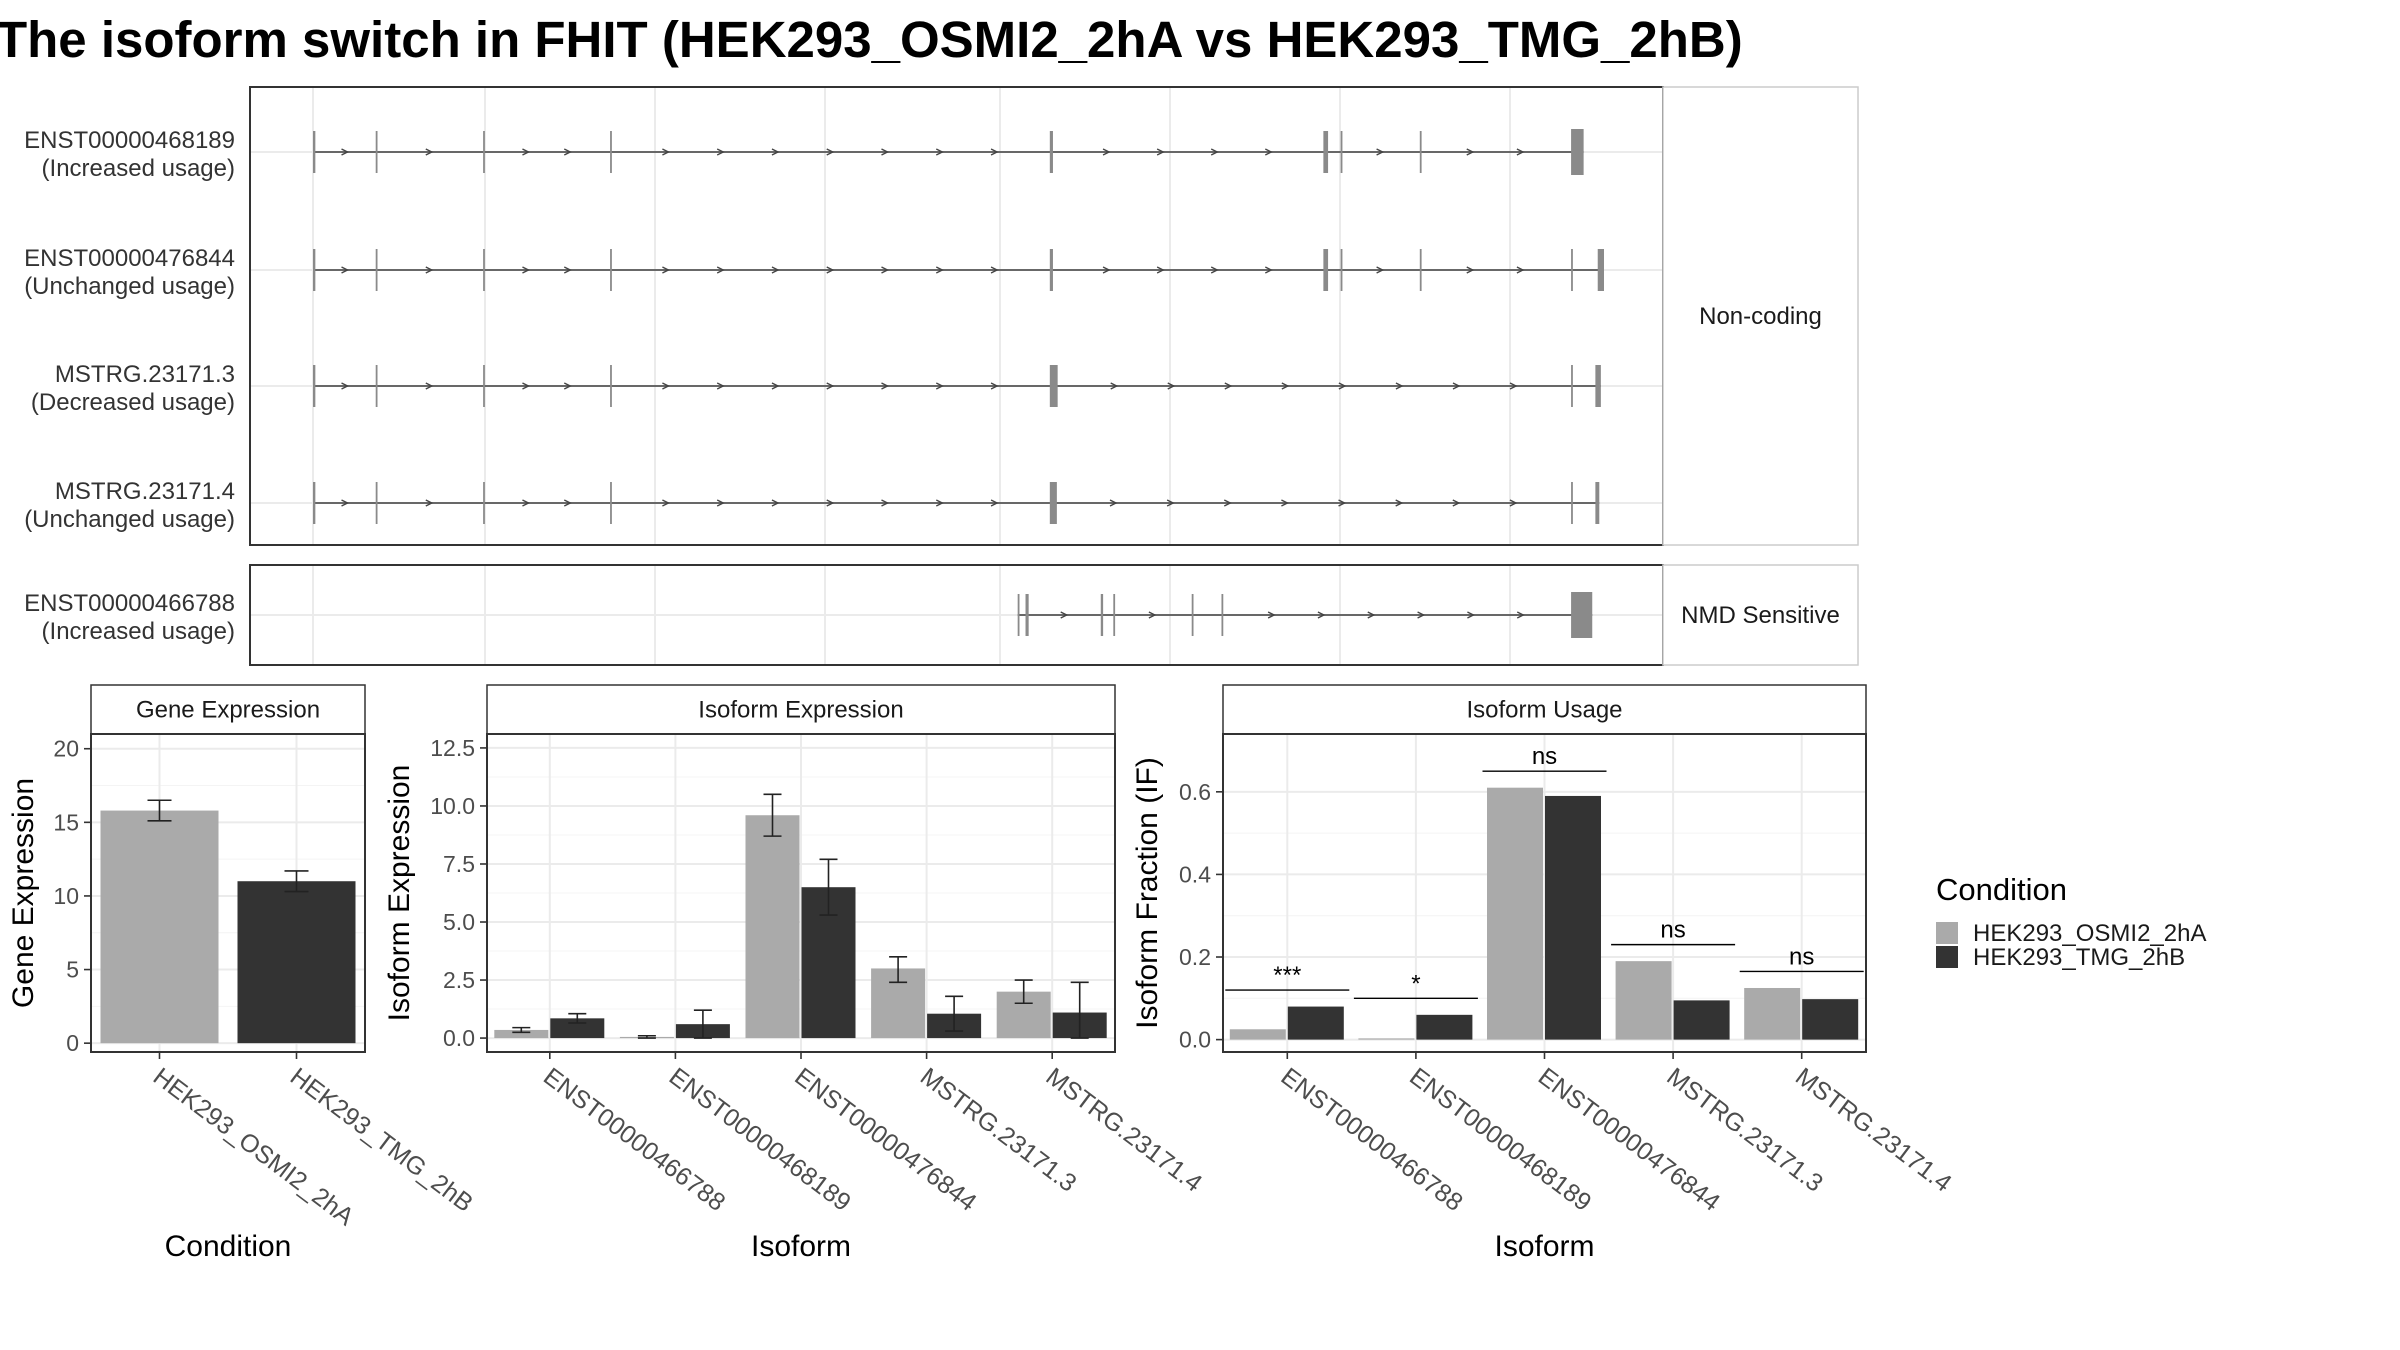 This screenshot has width=2400, height=1350. I want to click on panel-title: Isoform Expression, so click(800, 710).